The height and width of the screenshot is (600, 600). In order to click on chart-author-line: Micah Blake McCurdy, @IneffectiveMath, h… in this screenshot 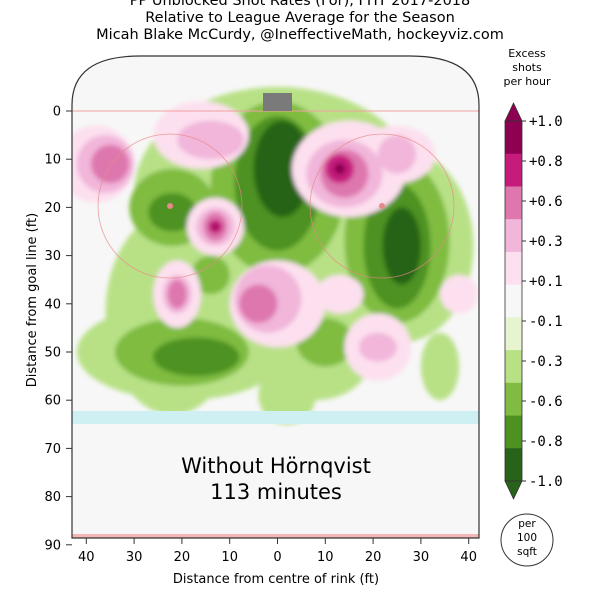, I will do `click(300, 35)`.